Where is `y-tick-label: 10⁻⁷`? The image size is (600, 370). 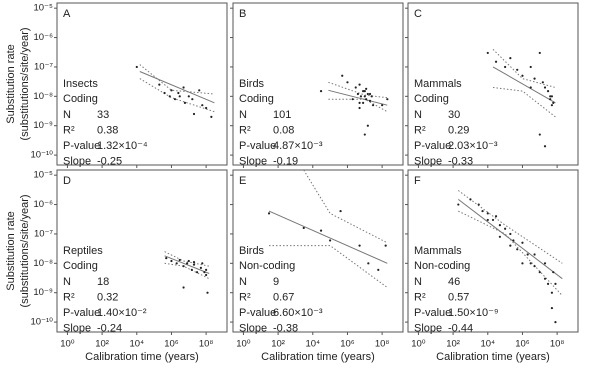
y-tick-label: 10⁻⁷ is located at coordinates (44, 66).